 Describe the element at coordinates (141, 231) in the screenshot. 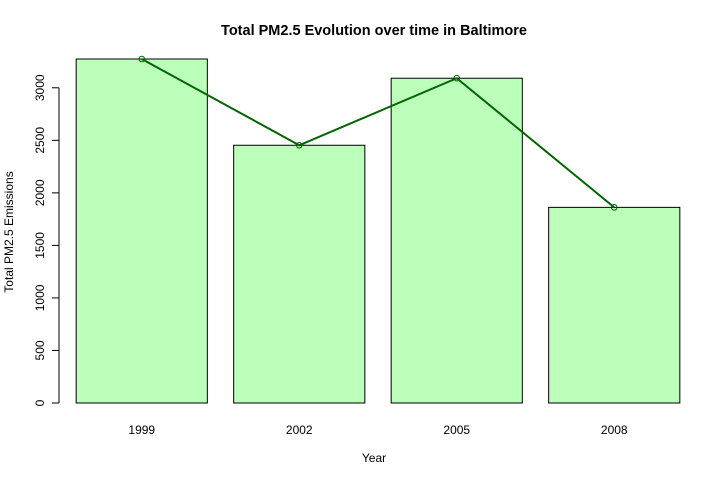

I see `bar-1999` at that location.